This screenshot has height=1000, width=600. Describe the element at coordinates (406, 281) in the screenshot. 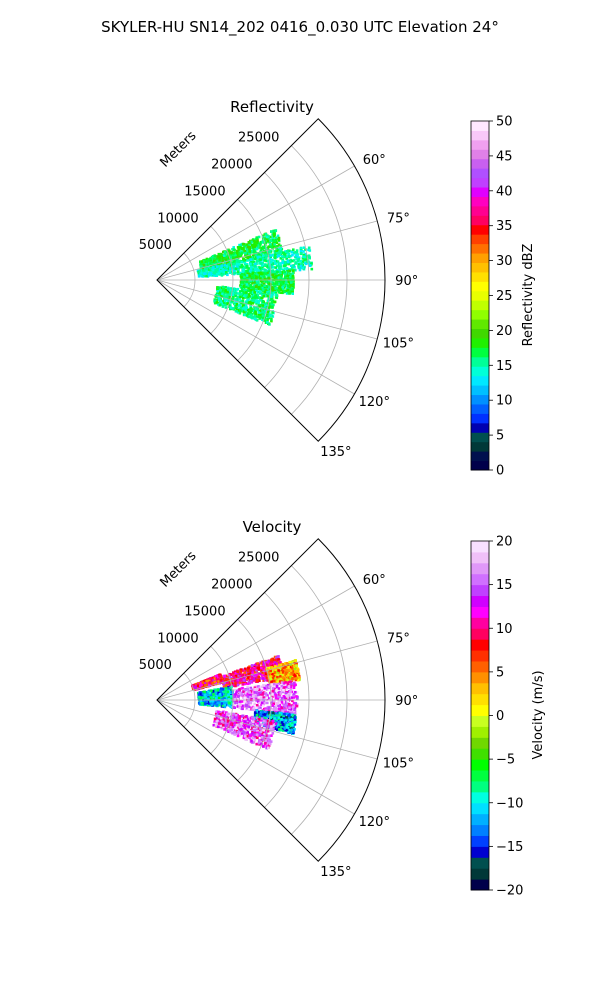

I see `azimuth-tick-label: 90°` at that location.